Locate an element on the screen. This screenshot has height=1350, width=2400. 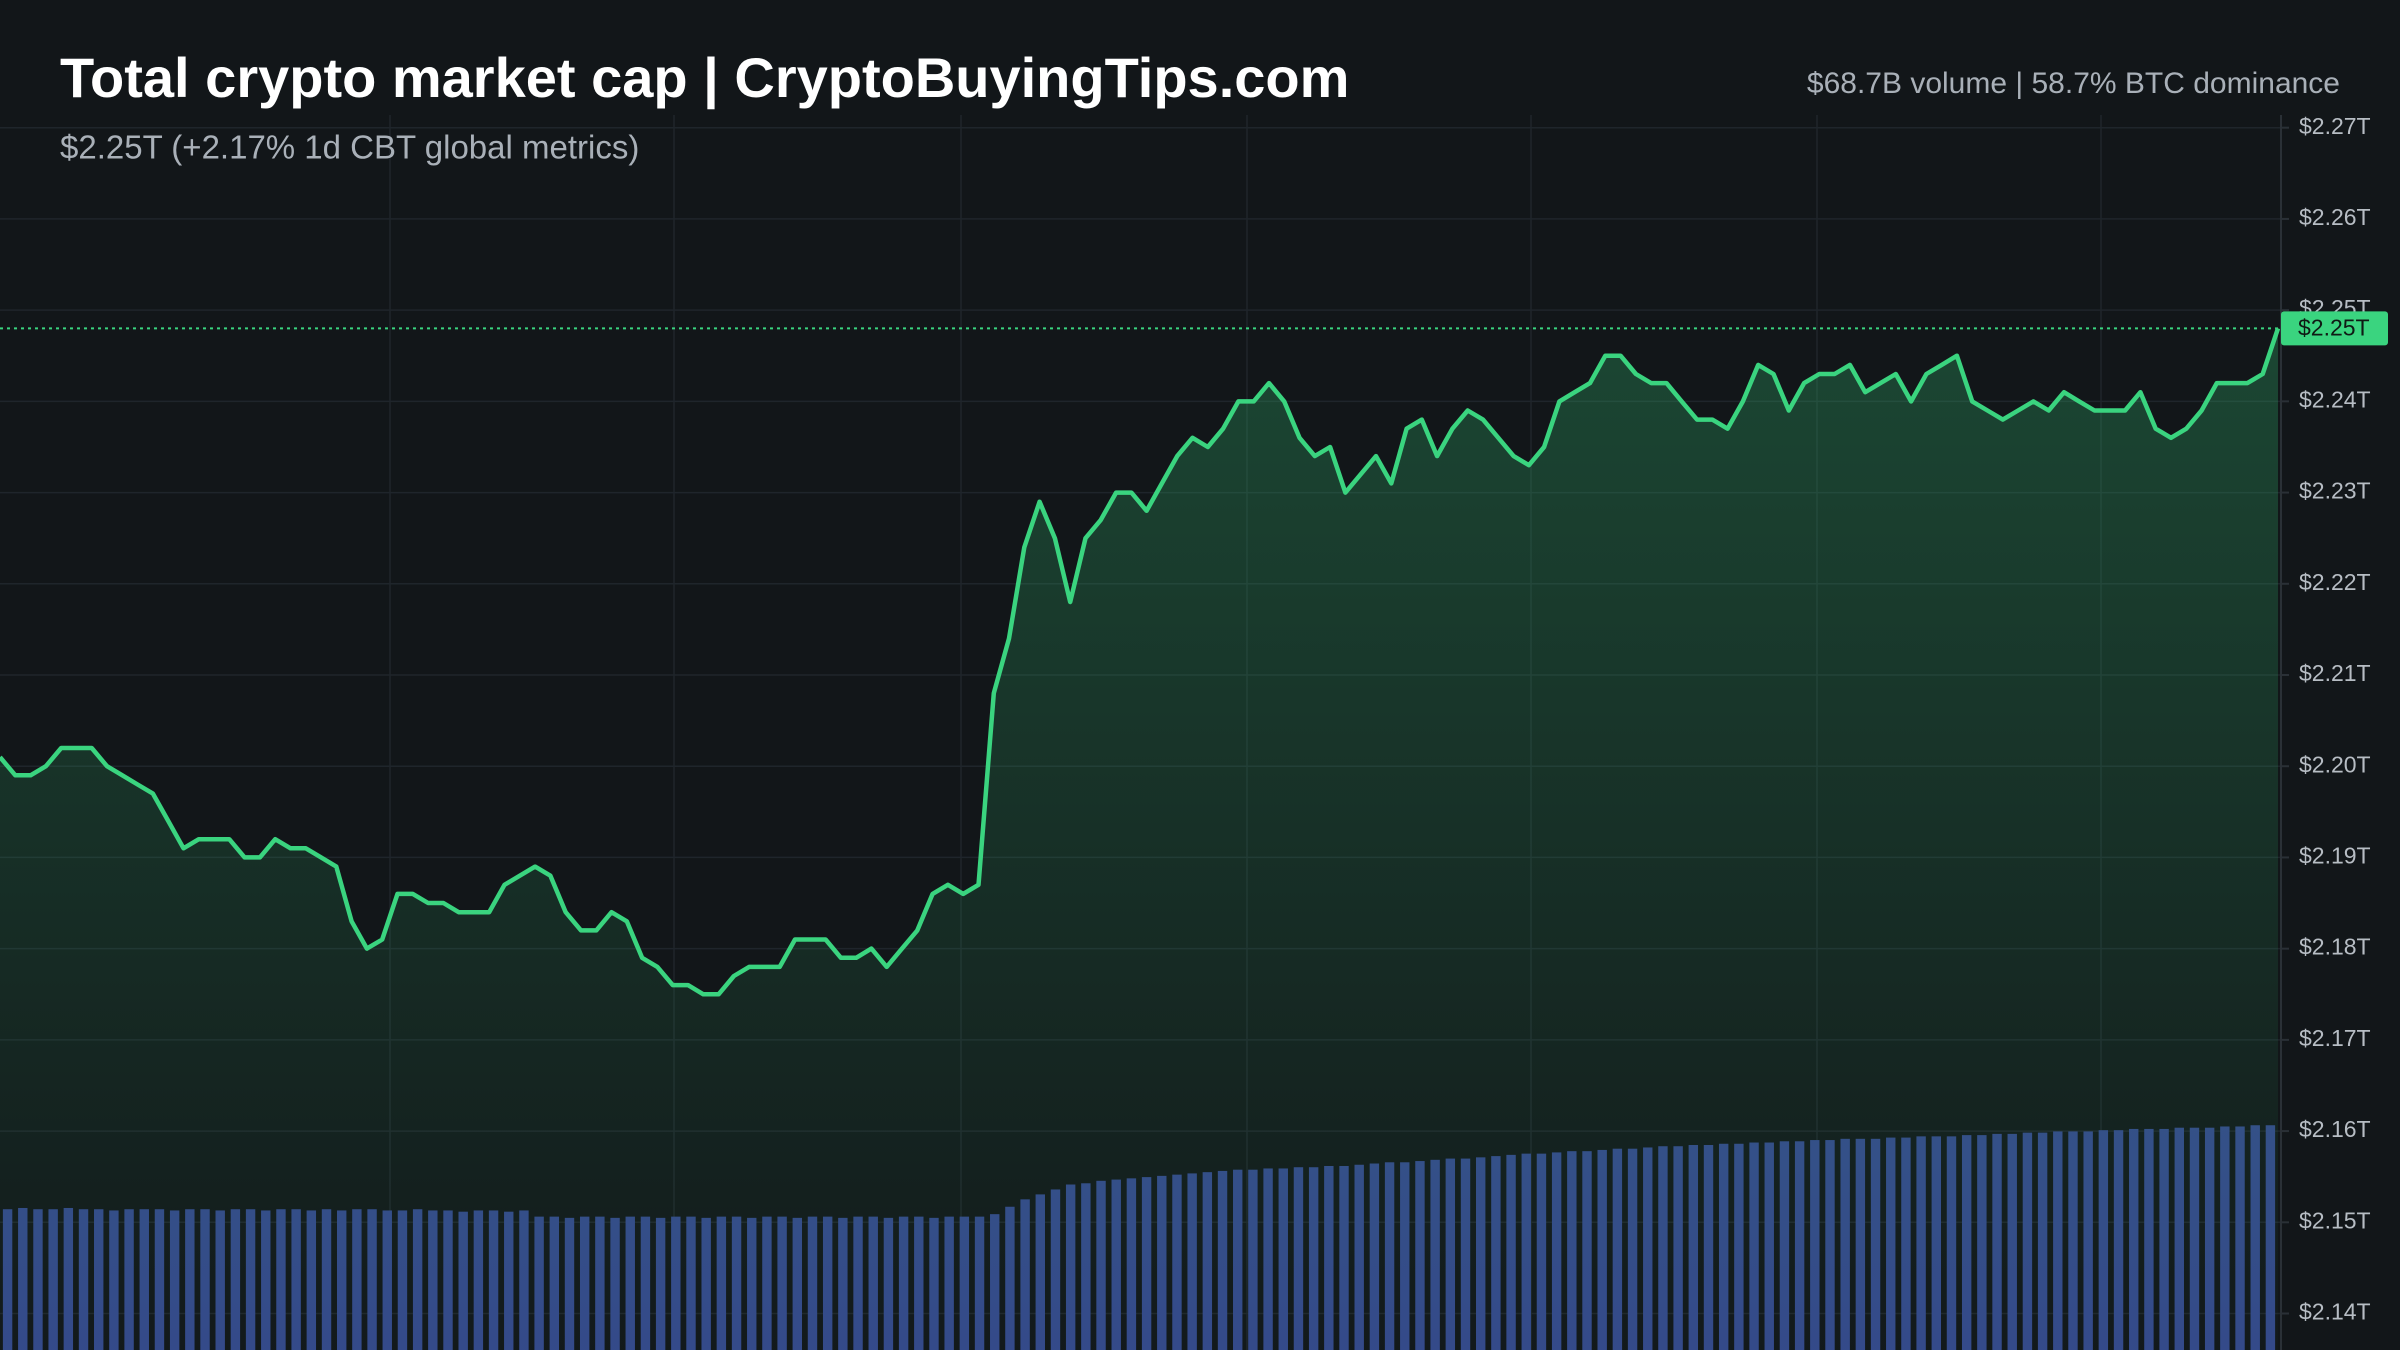
y-tick-label: $2.17T is located at coordinates (2335, 1038).